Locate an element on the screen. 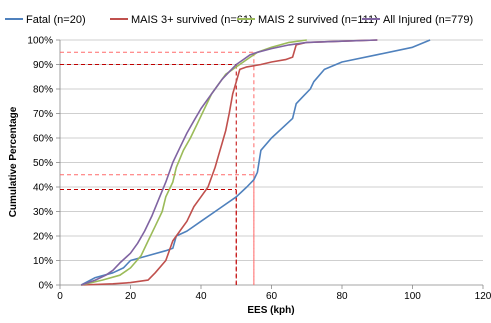 Image resolution: width=491 pixels, height=323 pixels. legend-label: MAIS 3+ survived (n=61) is located at coordinates (192, 20).